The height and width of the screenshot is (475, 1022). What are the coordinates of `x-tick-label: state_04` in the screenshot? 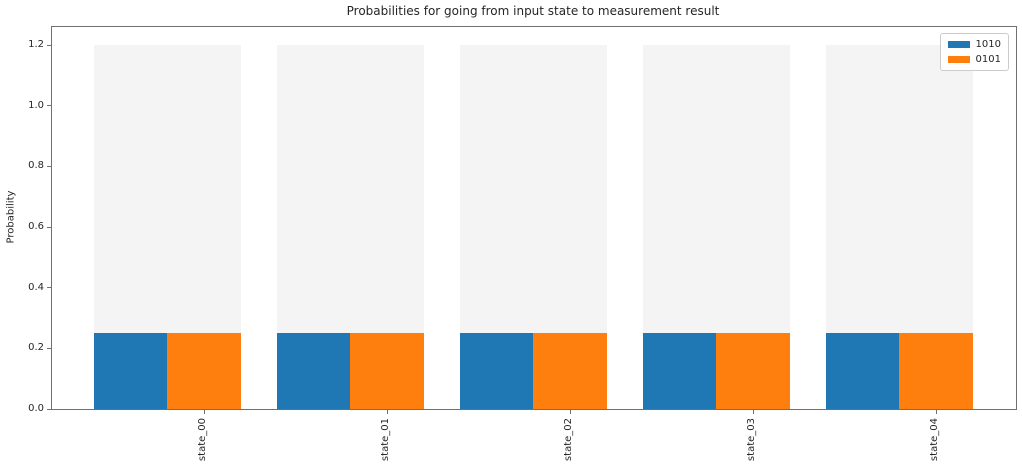 It's located at (934, 440).